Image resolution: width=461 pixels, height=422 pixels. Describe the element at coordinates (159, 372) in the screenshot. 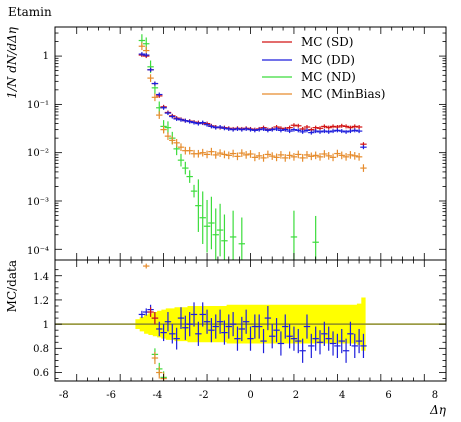

I see `ratio-point-mcminbias` at that location.